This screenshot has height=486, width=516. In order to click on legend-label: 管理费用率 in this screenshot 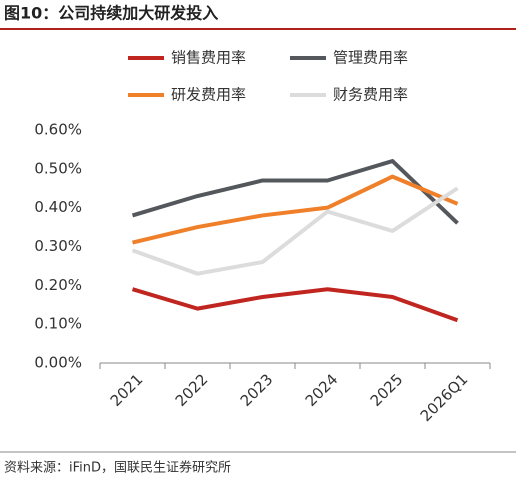, I will do `click(370, 58)`.